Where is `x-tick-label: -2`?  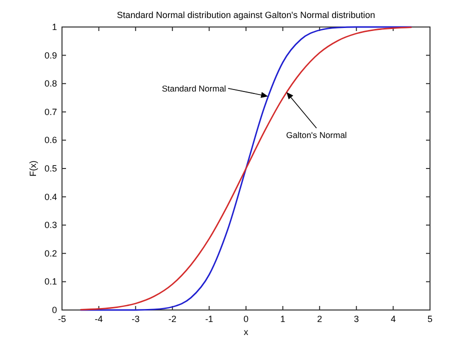
x-tick-label: -2 is located at coordinates (172, 319).